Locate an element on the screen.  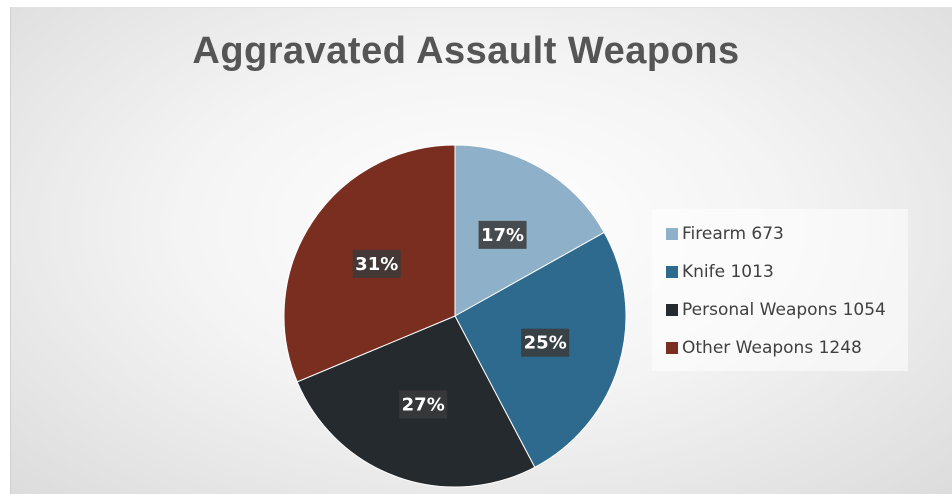
data-label-text: 25% is located at coordinates (545, 343).